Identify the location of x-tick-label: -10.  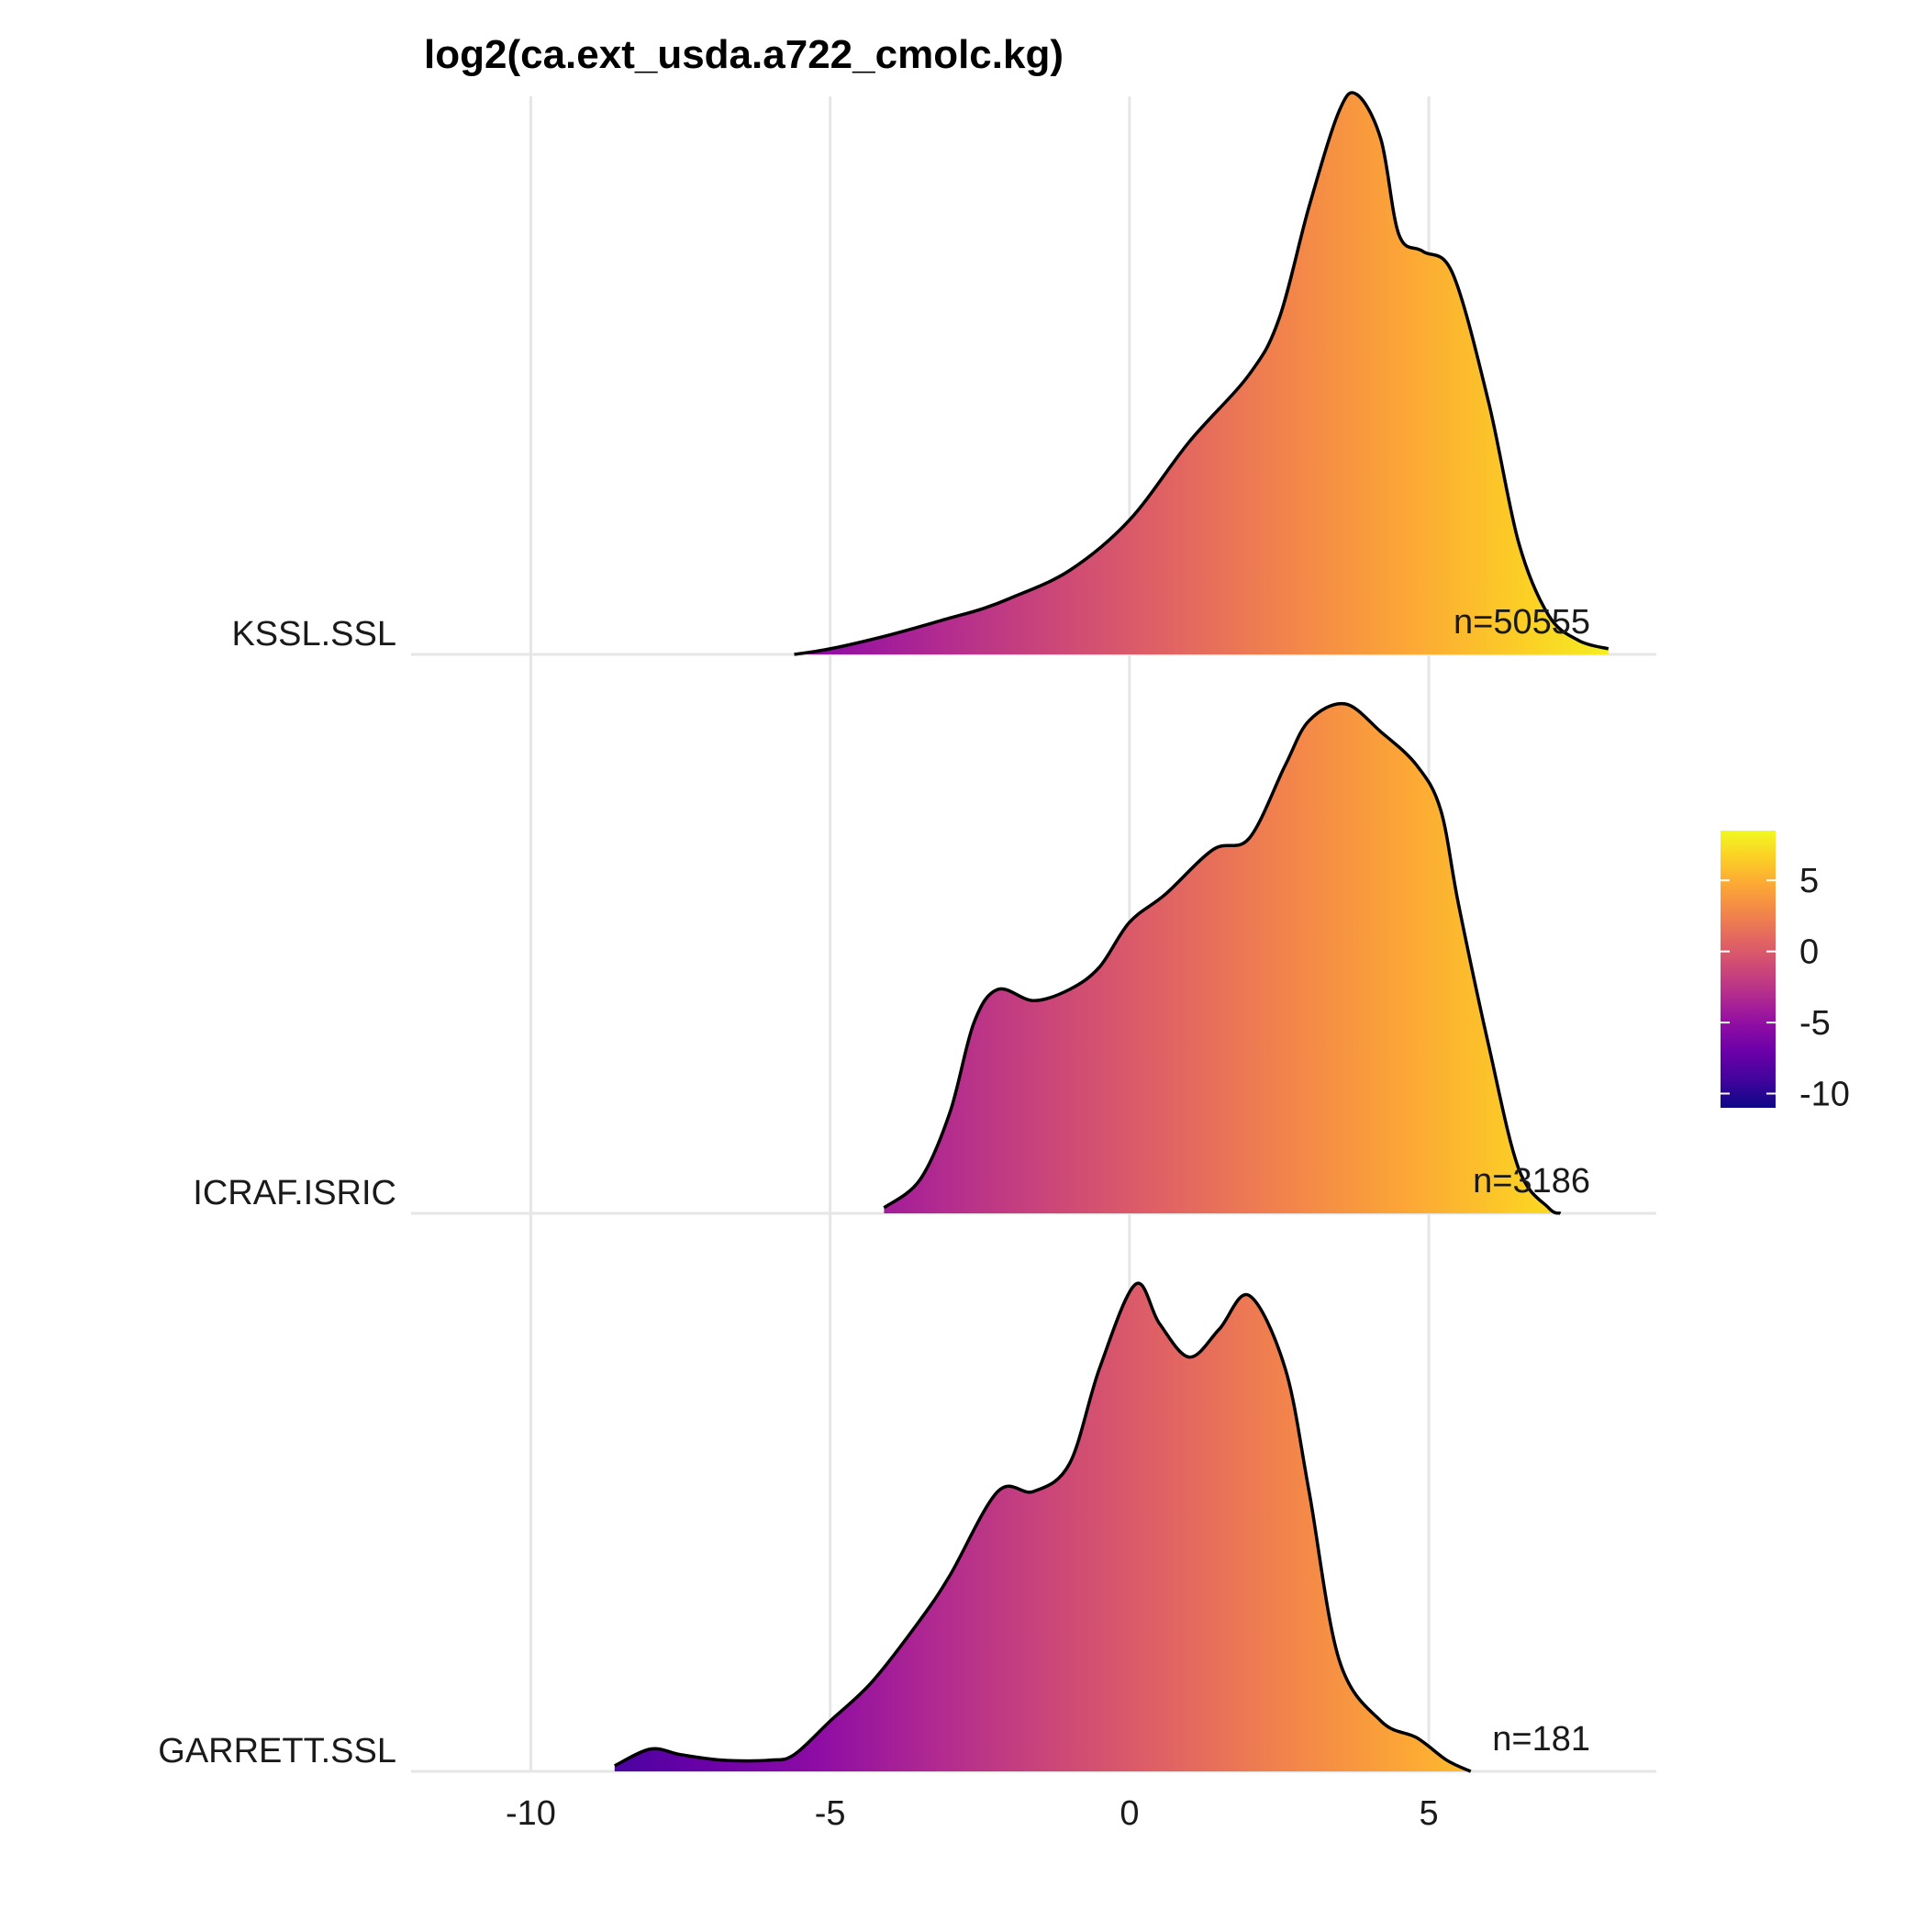
(531, 1814).